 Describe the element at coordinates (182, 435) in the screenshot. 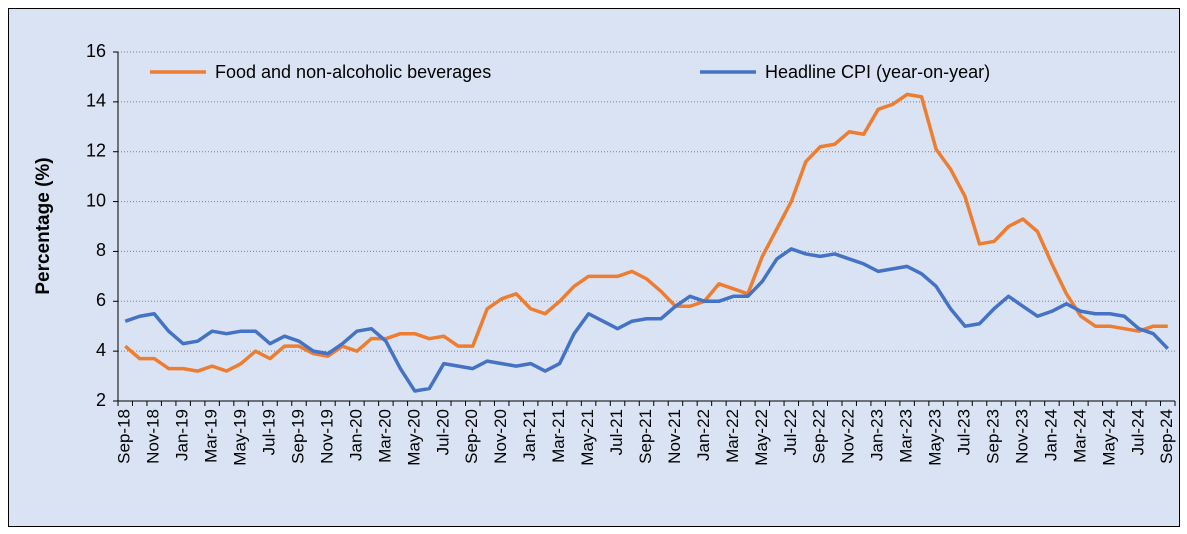

I see `x-tick-label: Jan-19` at that location.